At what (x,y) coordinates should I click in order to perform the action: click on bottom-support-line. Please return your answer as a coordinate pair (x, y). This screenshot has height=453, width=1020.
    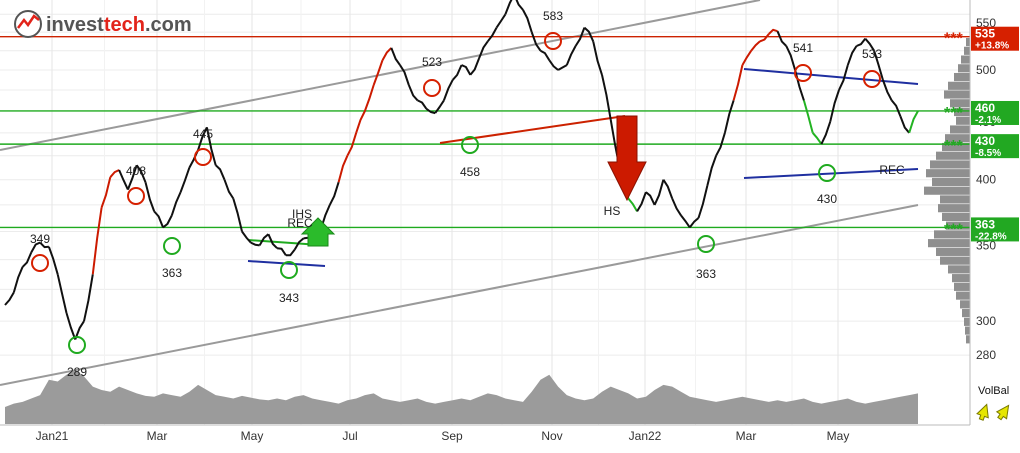
    Looking at the image, I should click on (831, 173).